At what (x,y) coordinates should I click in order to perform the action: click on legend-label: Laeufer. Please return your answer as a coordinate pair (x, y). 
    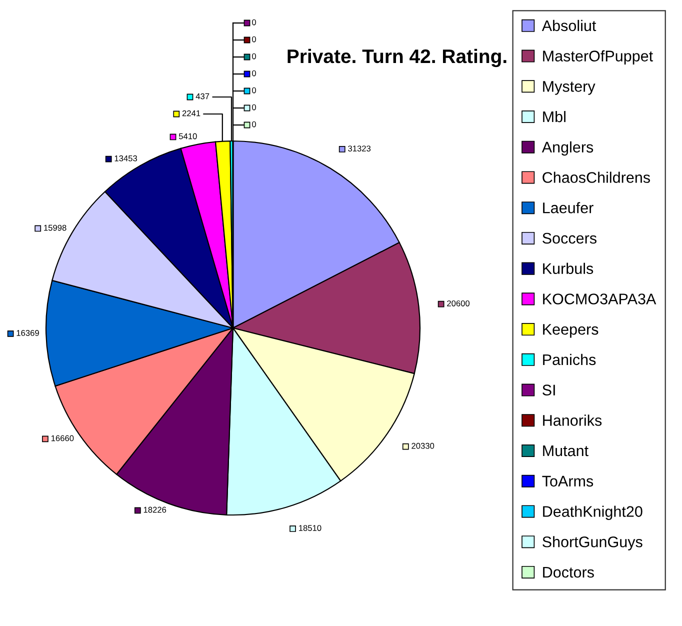
    Looking at the image, I should click on (568, 208).